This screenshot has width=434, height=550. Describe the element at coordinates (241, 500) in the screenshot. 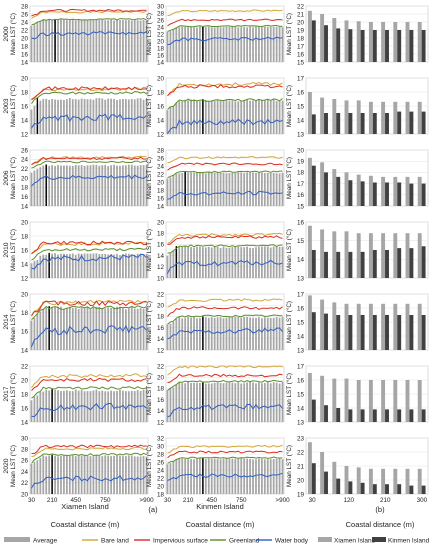

I see `x-tick-label: 750` at that location.